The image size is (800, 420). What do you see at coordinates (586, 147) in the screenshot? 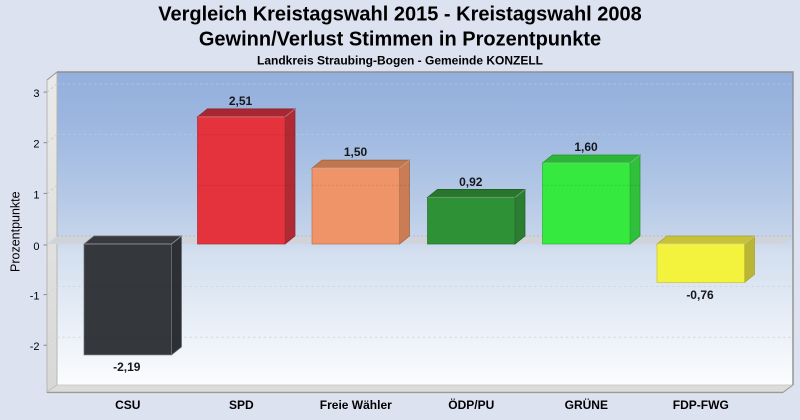
I see `svg-text: 1,60` at bounding box center [586, 147].